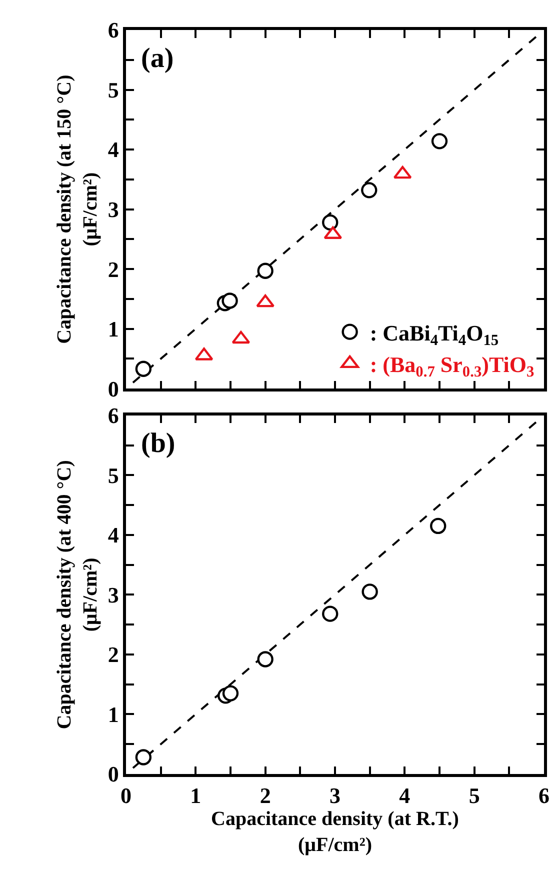 The height and width of the screenshot is (873, 557). Describe the element at coordinates (452, 366) in the screenshot. I see `legend-label: : (Ba$_{0.7}$ Sr$_{0.3}$)TiO$_{3}$` at that location.